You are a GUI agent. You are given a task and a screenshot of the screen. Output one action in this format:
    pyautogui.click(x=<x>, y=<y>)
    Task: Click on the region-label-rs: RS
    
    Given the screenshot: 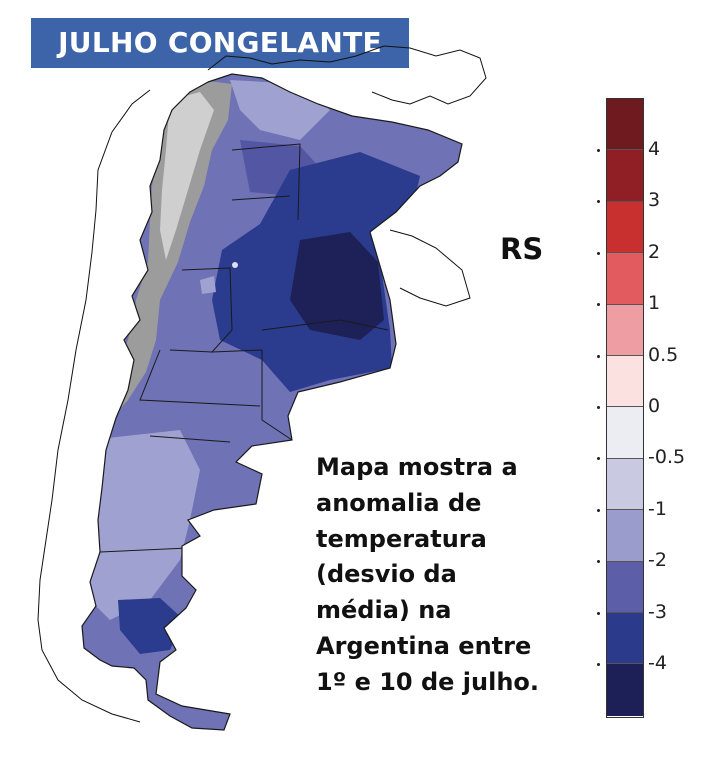 What is the action you would take?
    pyautogui.click(x=522, y=249)
    